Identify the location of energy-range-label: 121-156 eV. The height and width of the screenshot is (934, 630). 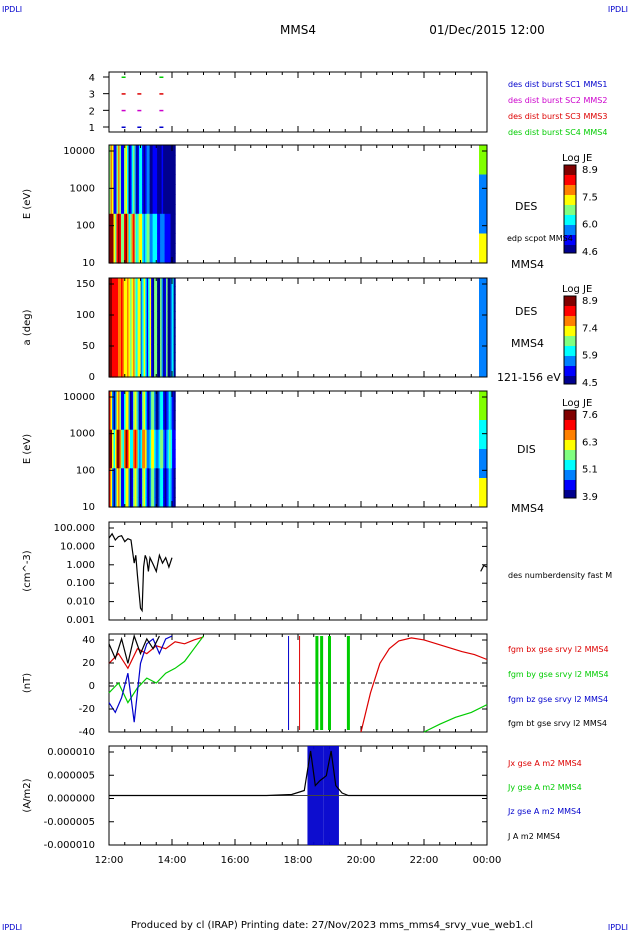
(529, 377).